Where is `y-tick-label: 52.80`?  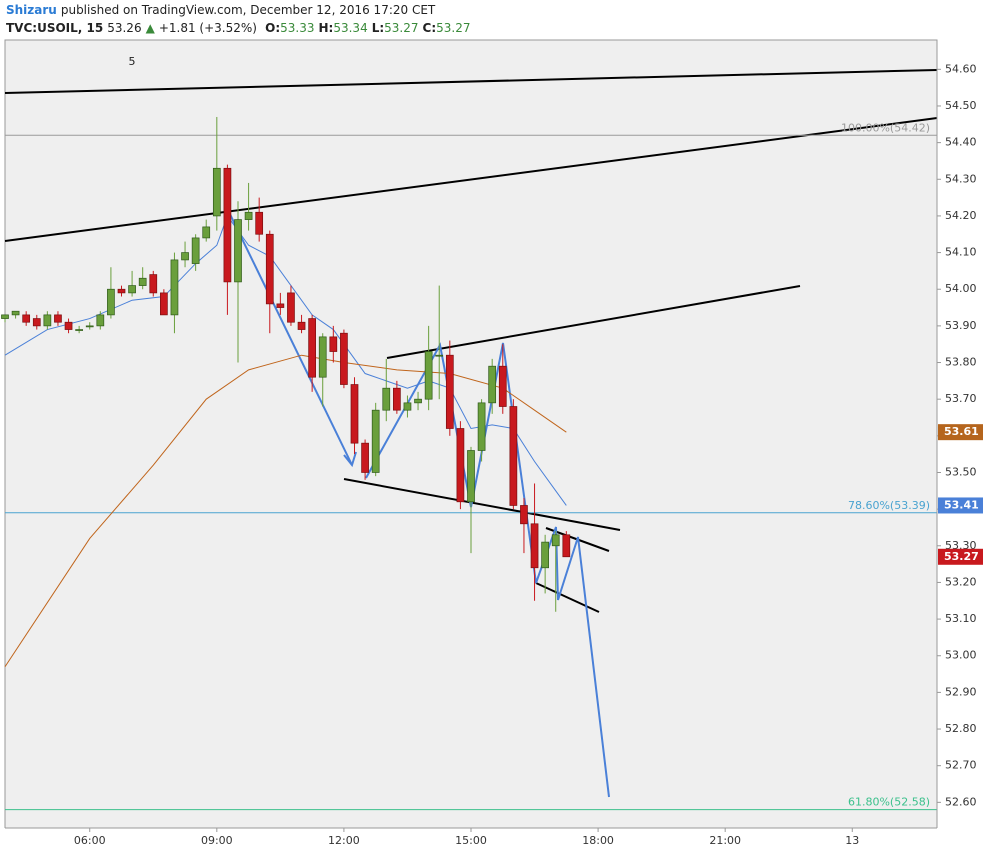
y-tick-label: 52.80 is located at coordinates (961, 728).